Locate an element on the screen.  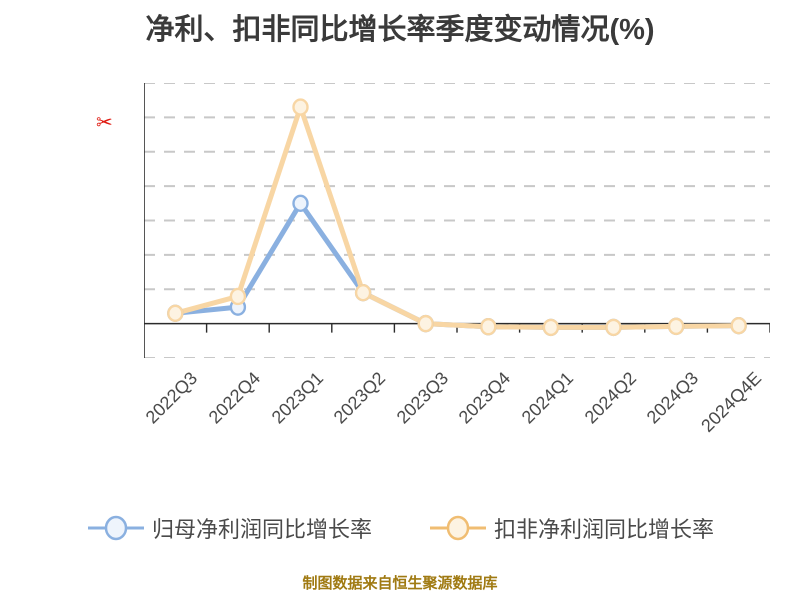
scissors-icon: ✂ is located at coordinates (104, 123).